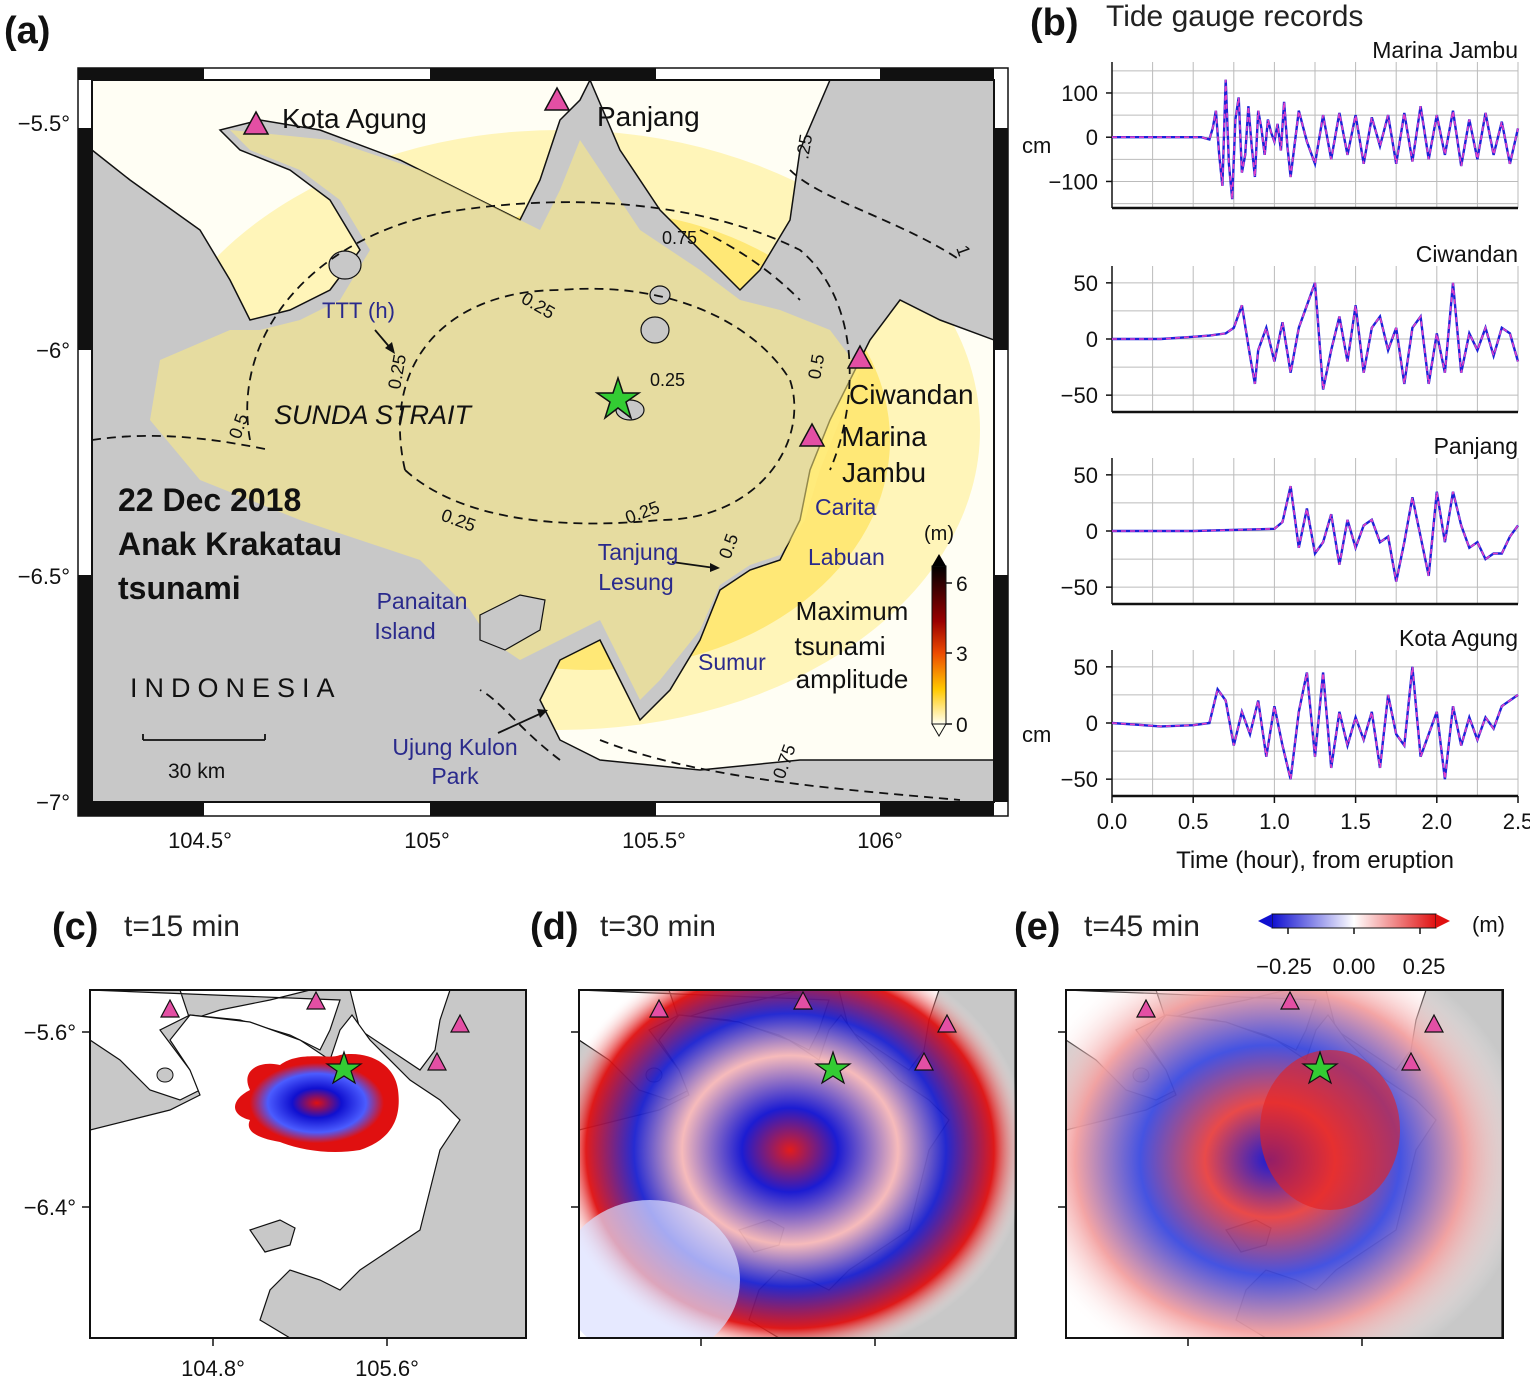 This screenshot has height=1391, width=1534. Describe the element at coordinates (1516, 821) in the screenshot. I see `x-tick-label: 2.5` at that location.